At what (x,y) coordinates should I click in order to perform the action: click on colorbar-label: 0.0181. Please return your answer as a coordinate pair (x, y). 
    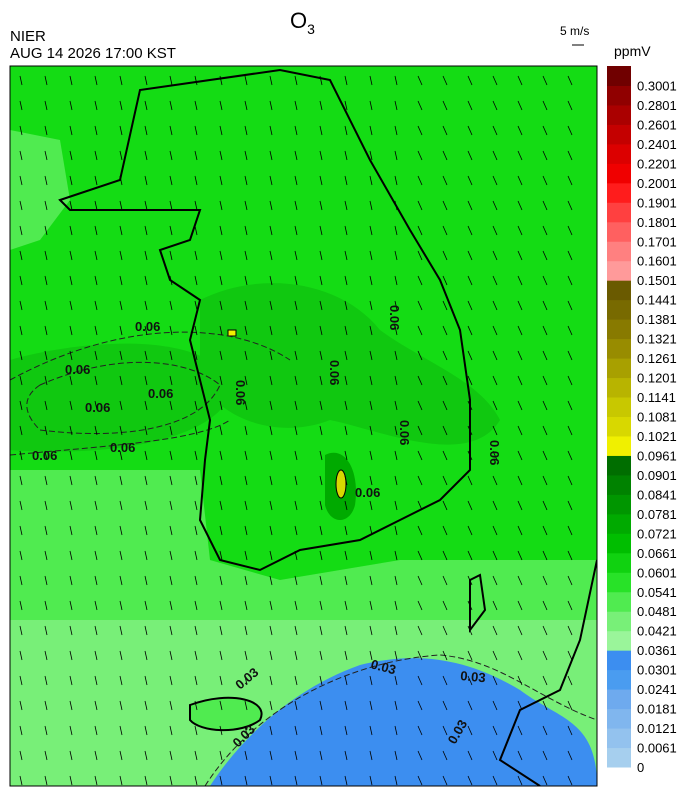
    Looking at the image, I should click on (657, 709).